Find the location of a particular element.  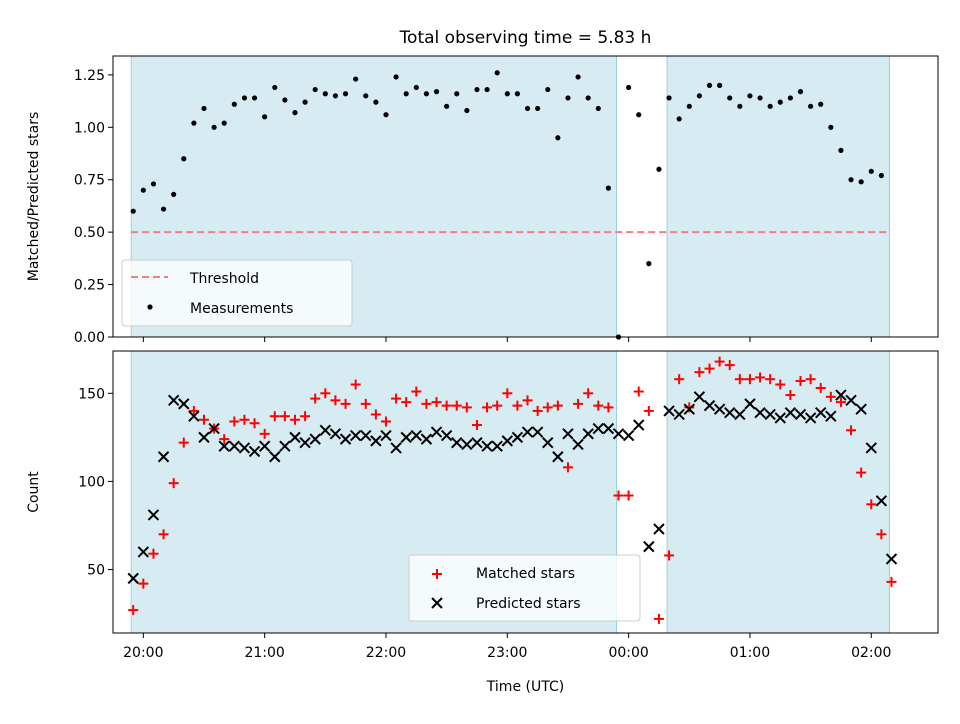

y-tick-label: 1.00 is located at coordinates (89, 128).